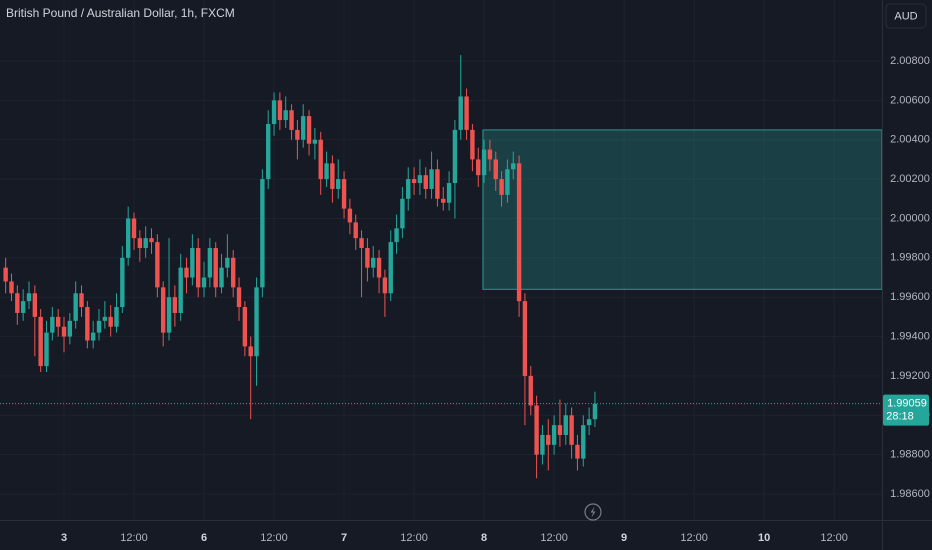  What do you see at coordinates (910, 376) in the screenshot?
I see `y-tick-label: 1.99200` at bounding box center [910, 376].